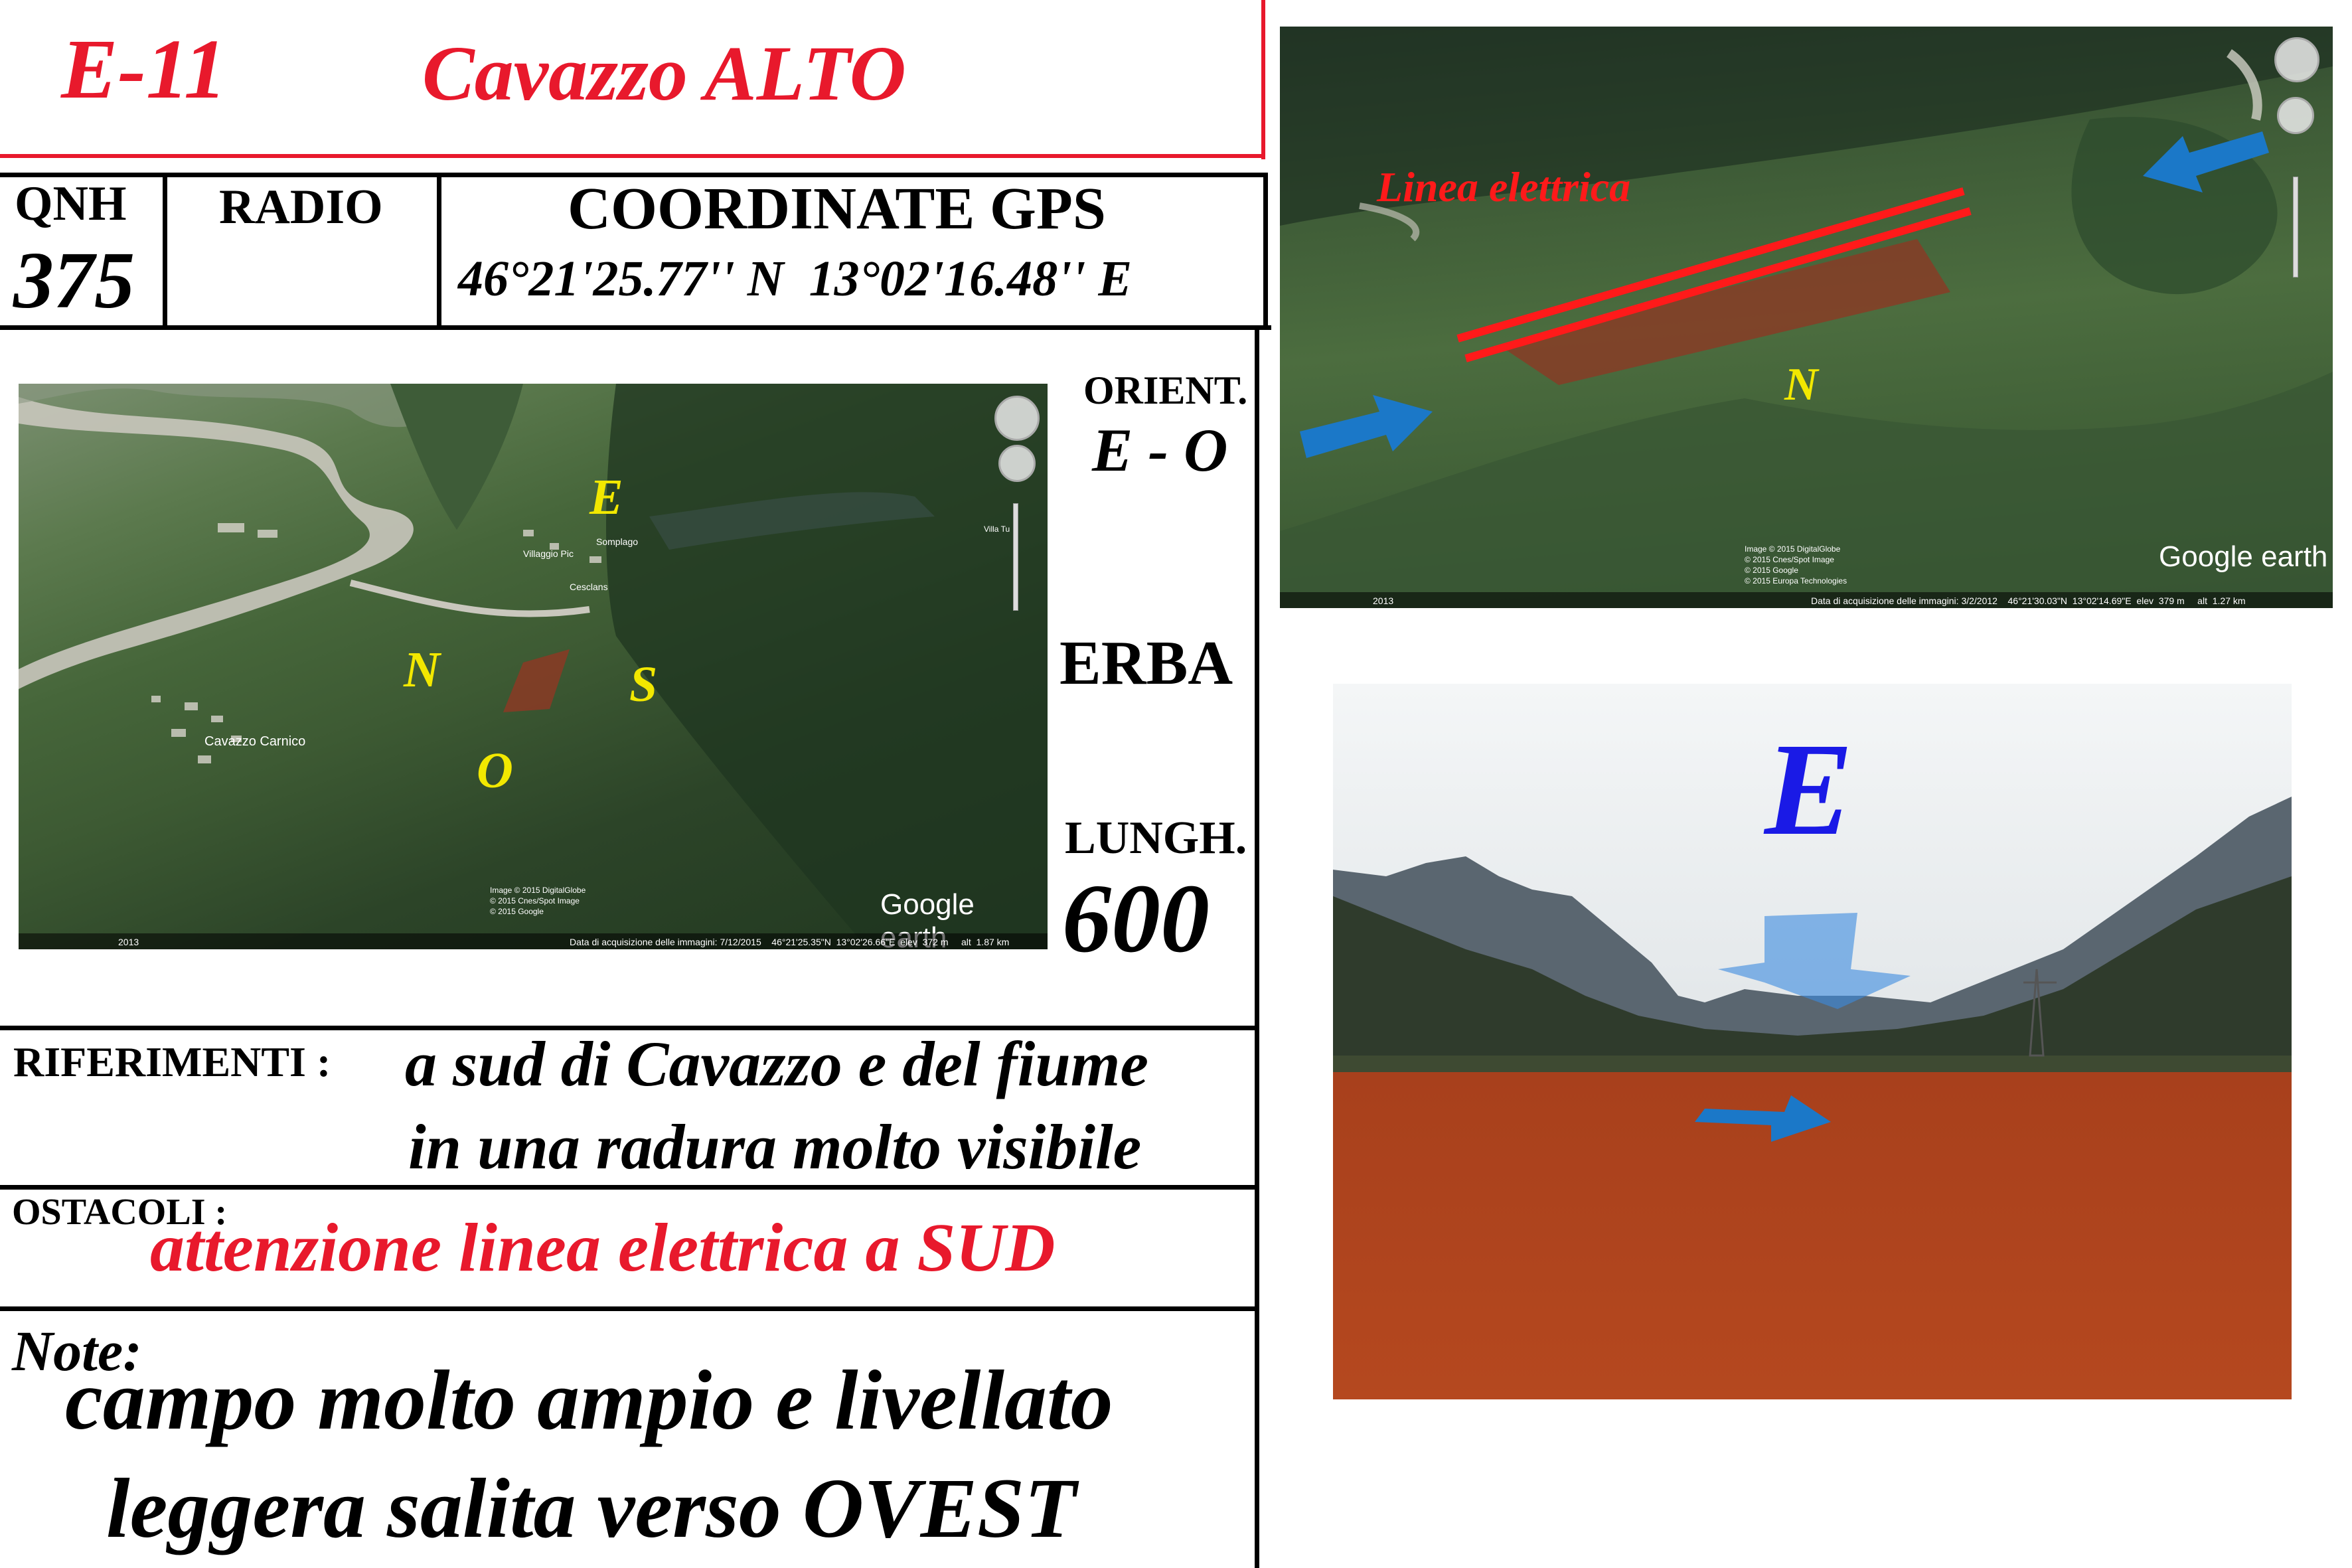 The width and height of the screenshot is (2352, 1568). Describe the element at coordinates (2040, 1013) in the screenshot. I see `pylon-icon` at that location.